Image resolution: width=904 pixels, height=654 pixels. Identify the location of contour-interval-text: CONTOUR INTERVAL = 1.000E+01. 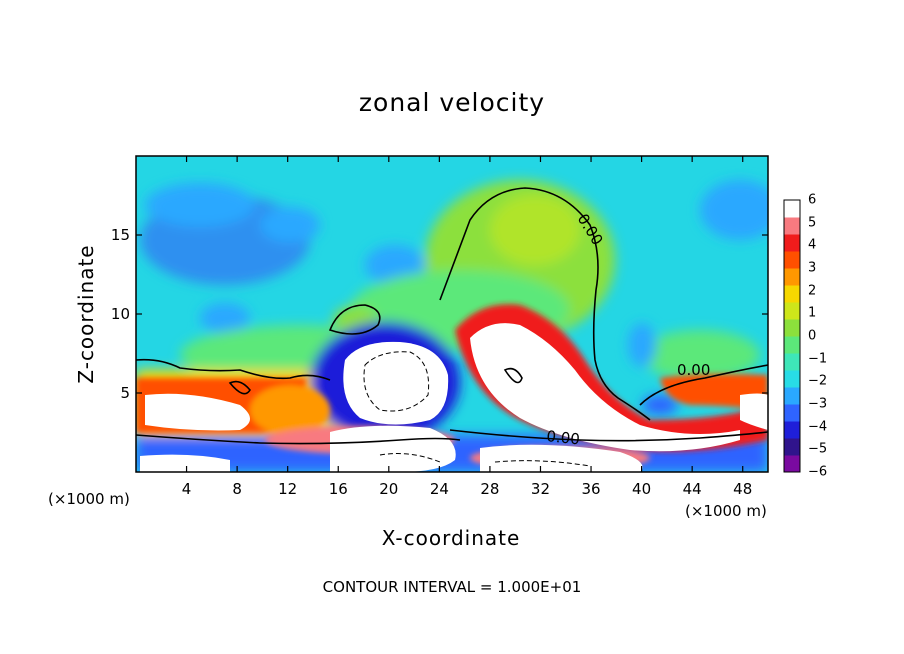
(452, 587).